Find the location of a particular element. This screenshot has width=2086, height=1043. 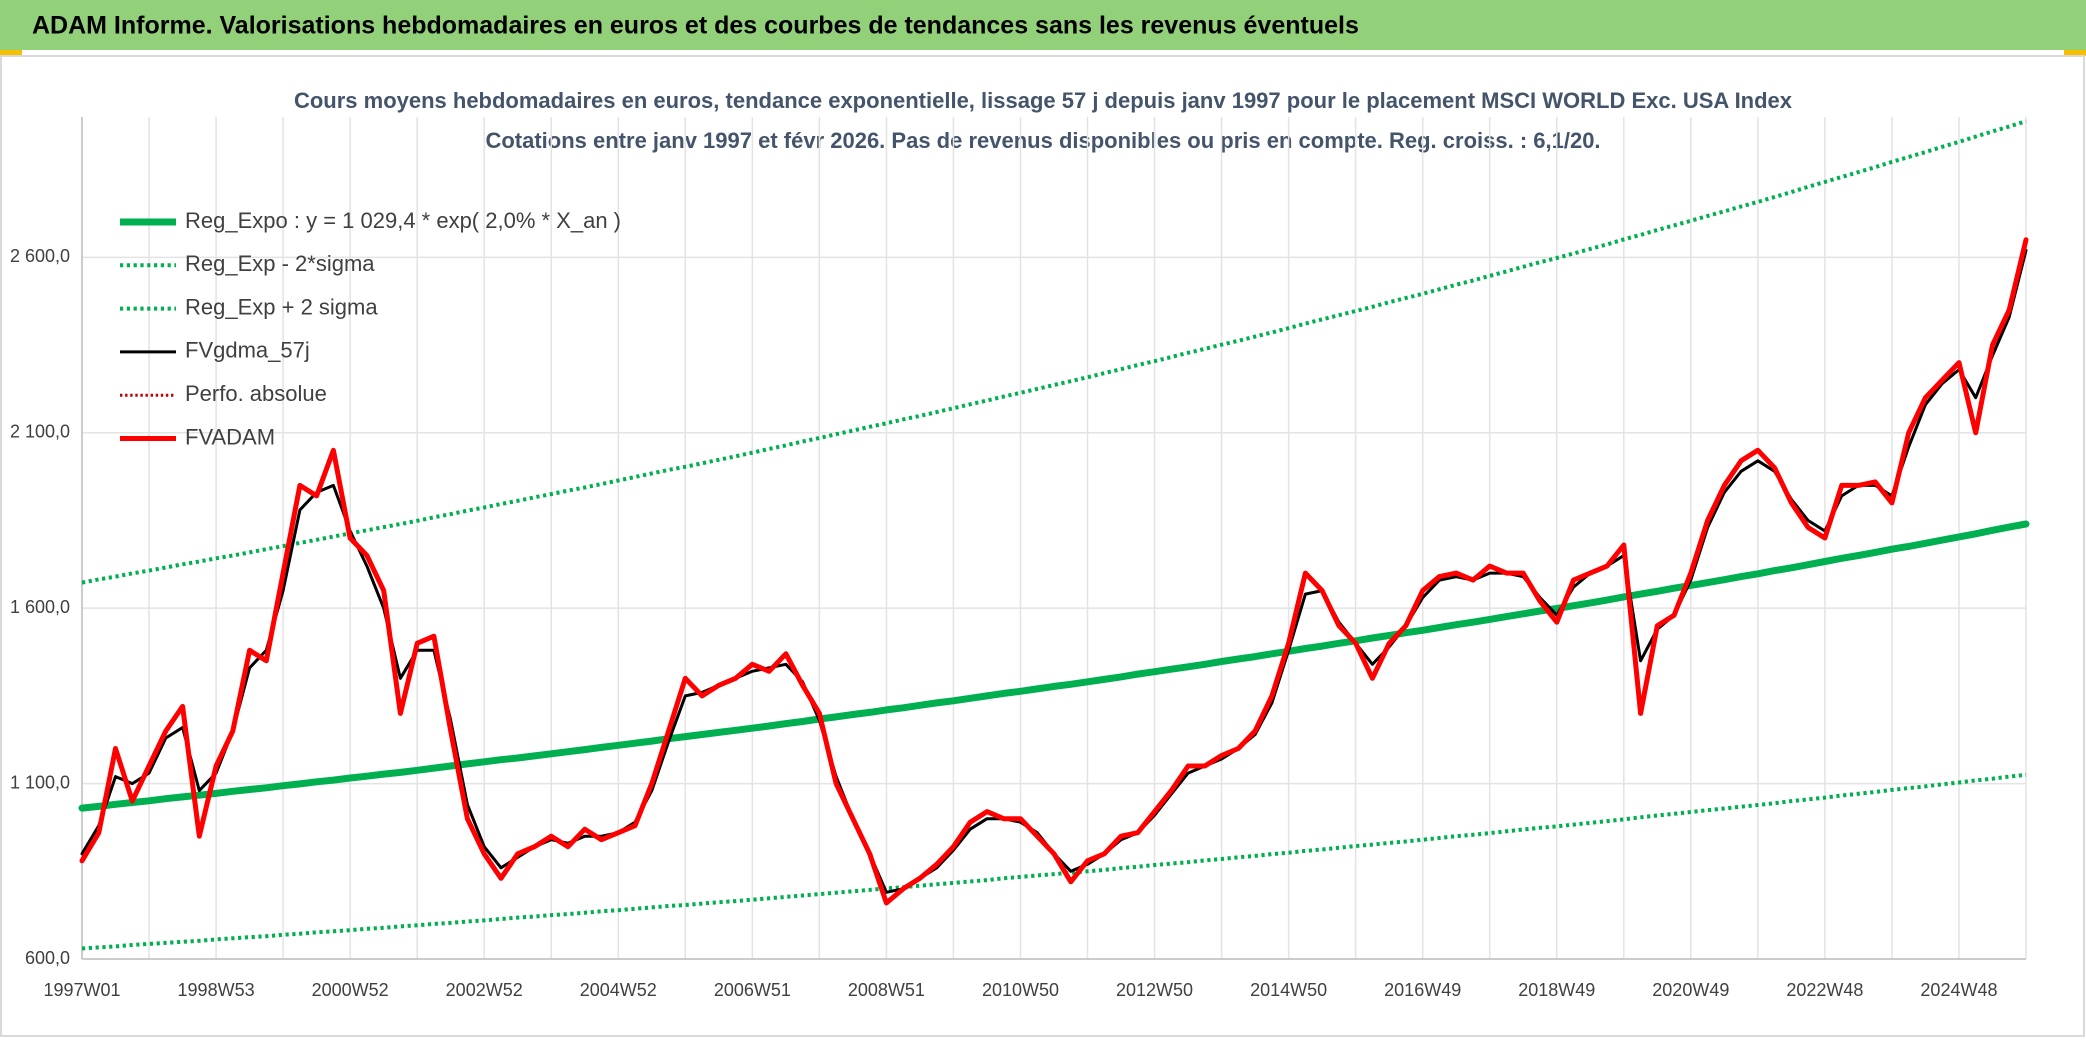

legend-label: Reg_Exp + 2 sigma is located at coordinates (281, 306).